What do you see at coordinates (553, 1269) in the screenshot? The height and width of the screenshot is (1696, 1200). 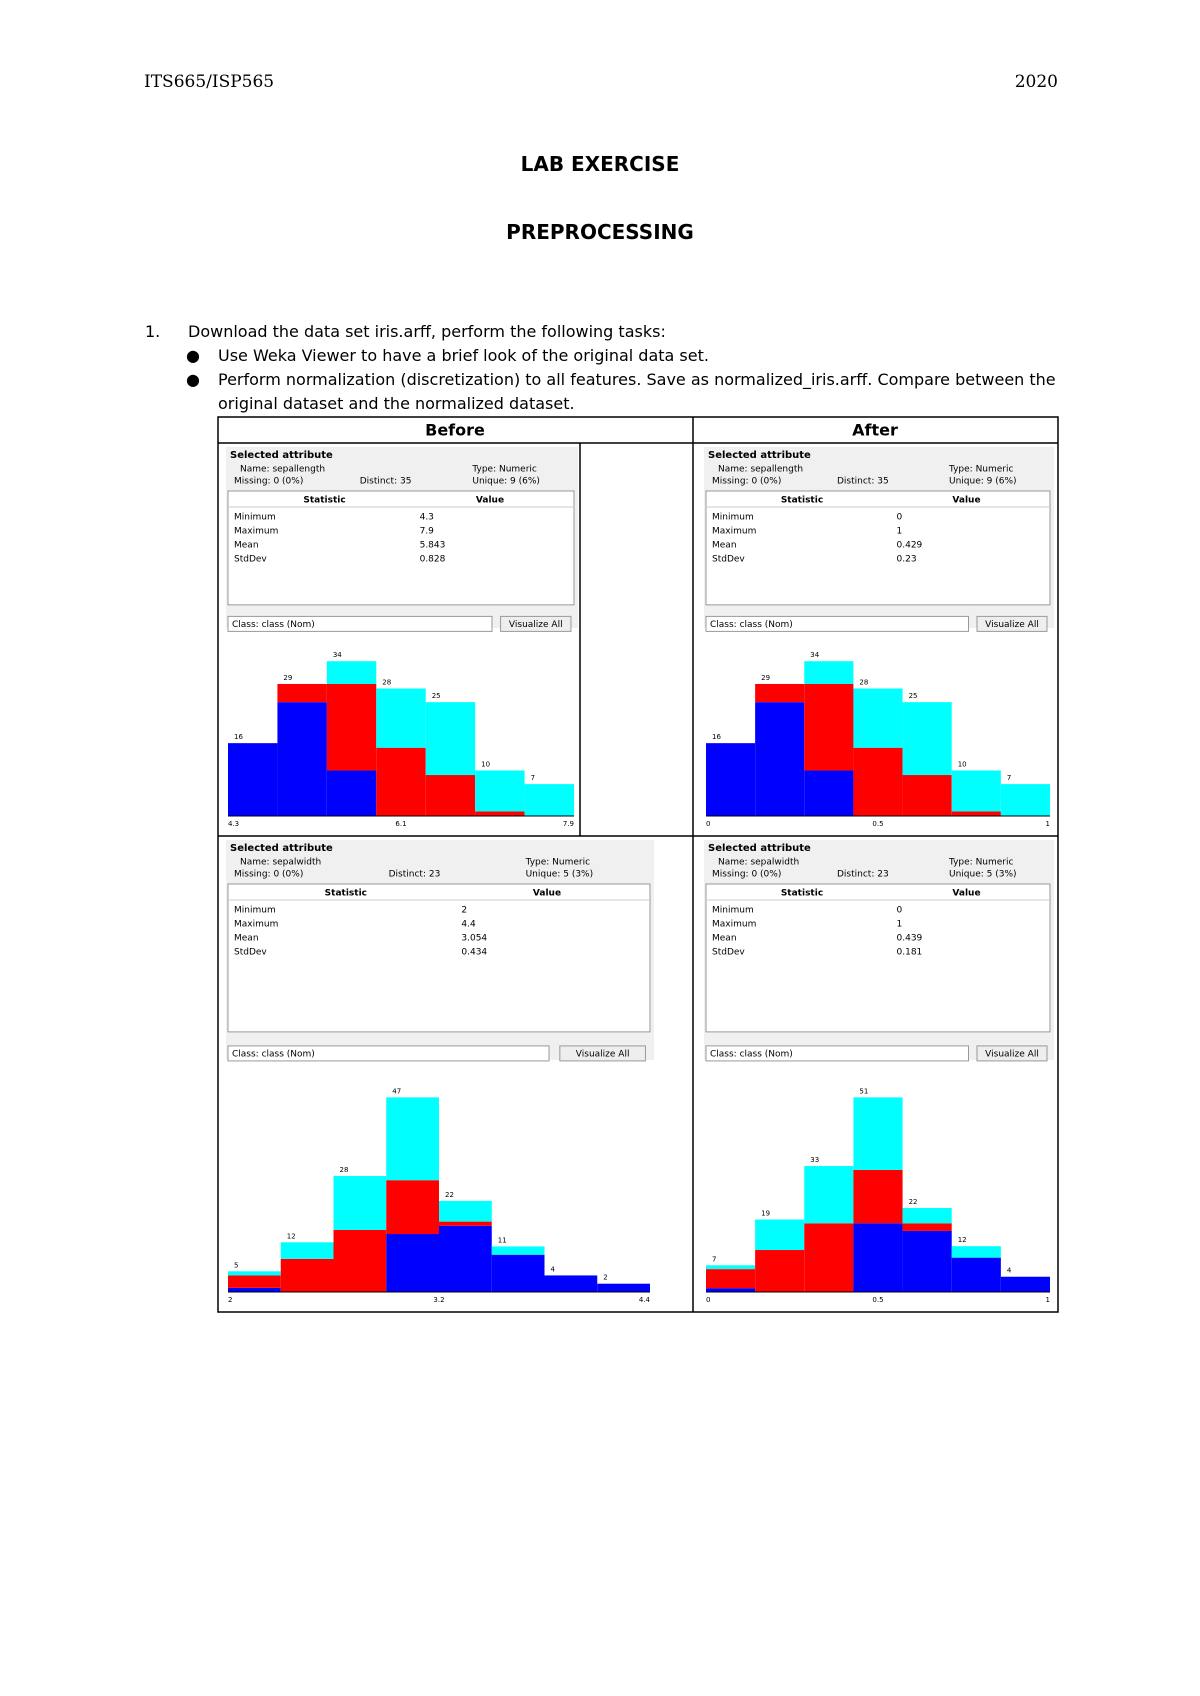 I see `bar-count: 4` at bounding box center [553, 1269].